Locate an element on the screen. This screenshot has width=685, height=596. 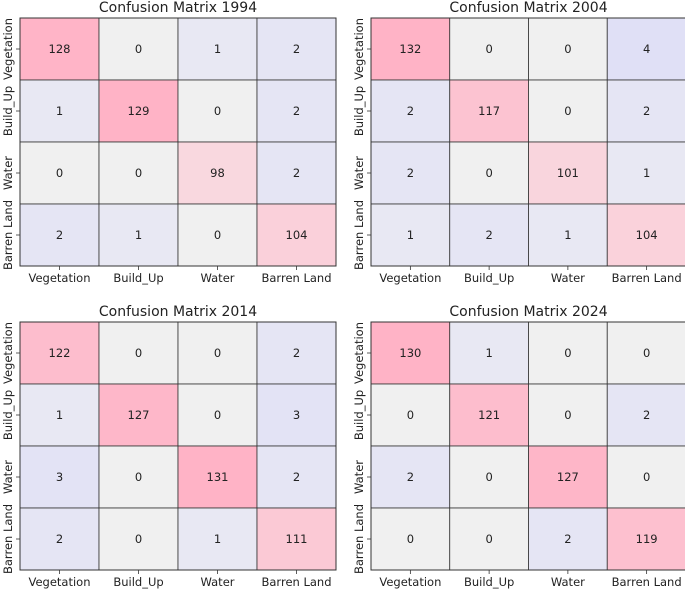
cell-value-label: 117 is located at coordinates (489, 111).